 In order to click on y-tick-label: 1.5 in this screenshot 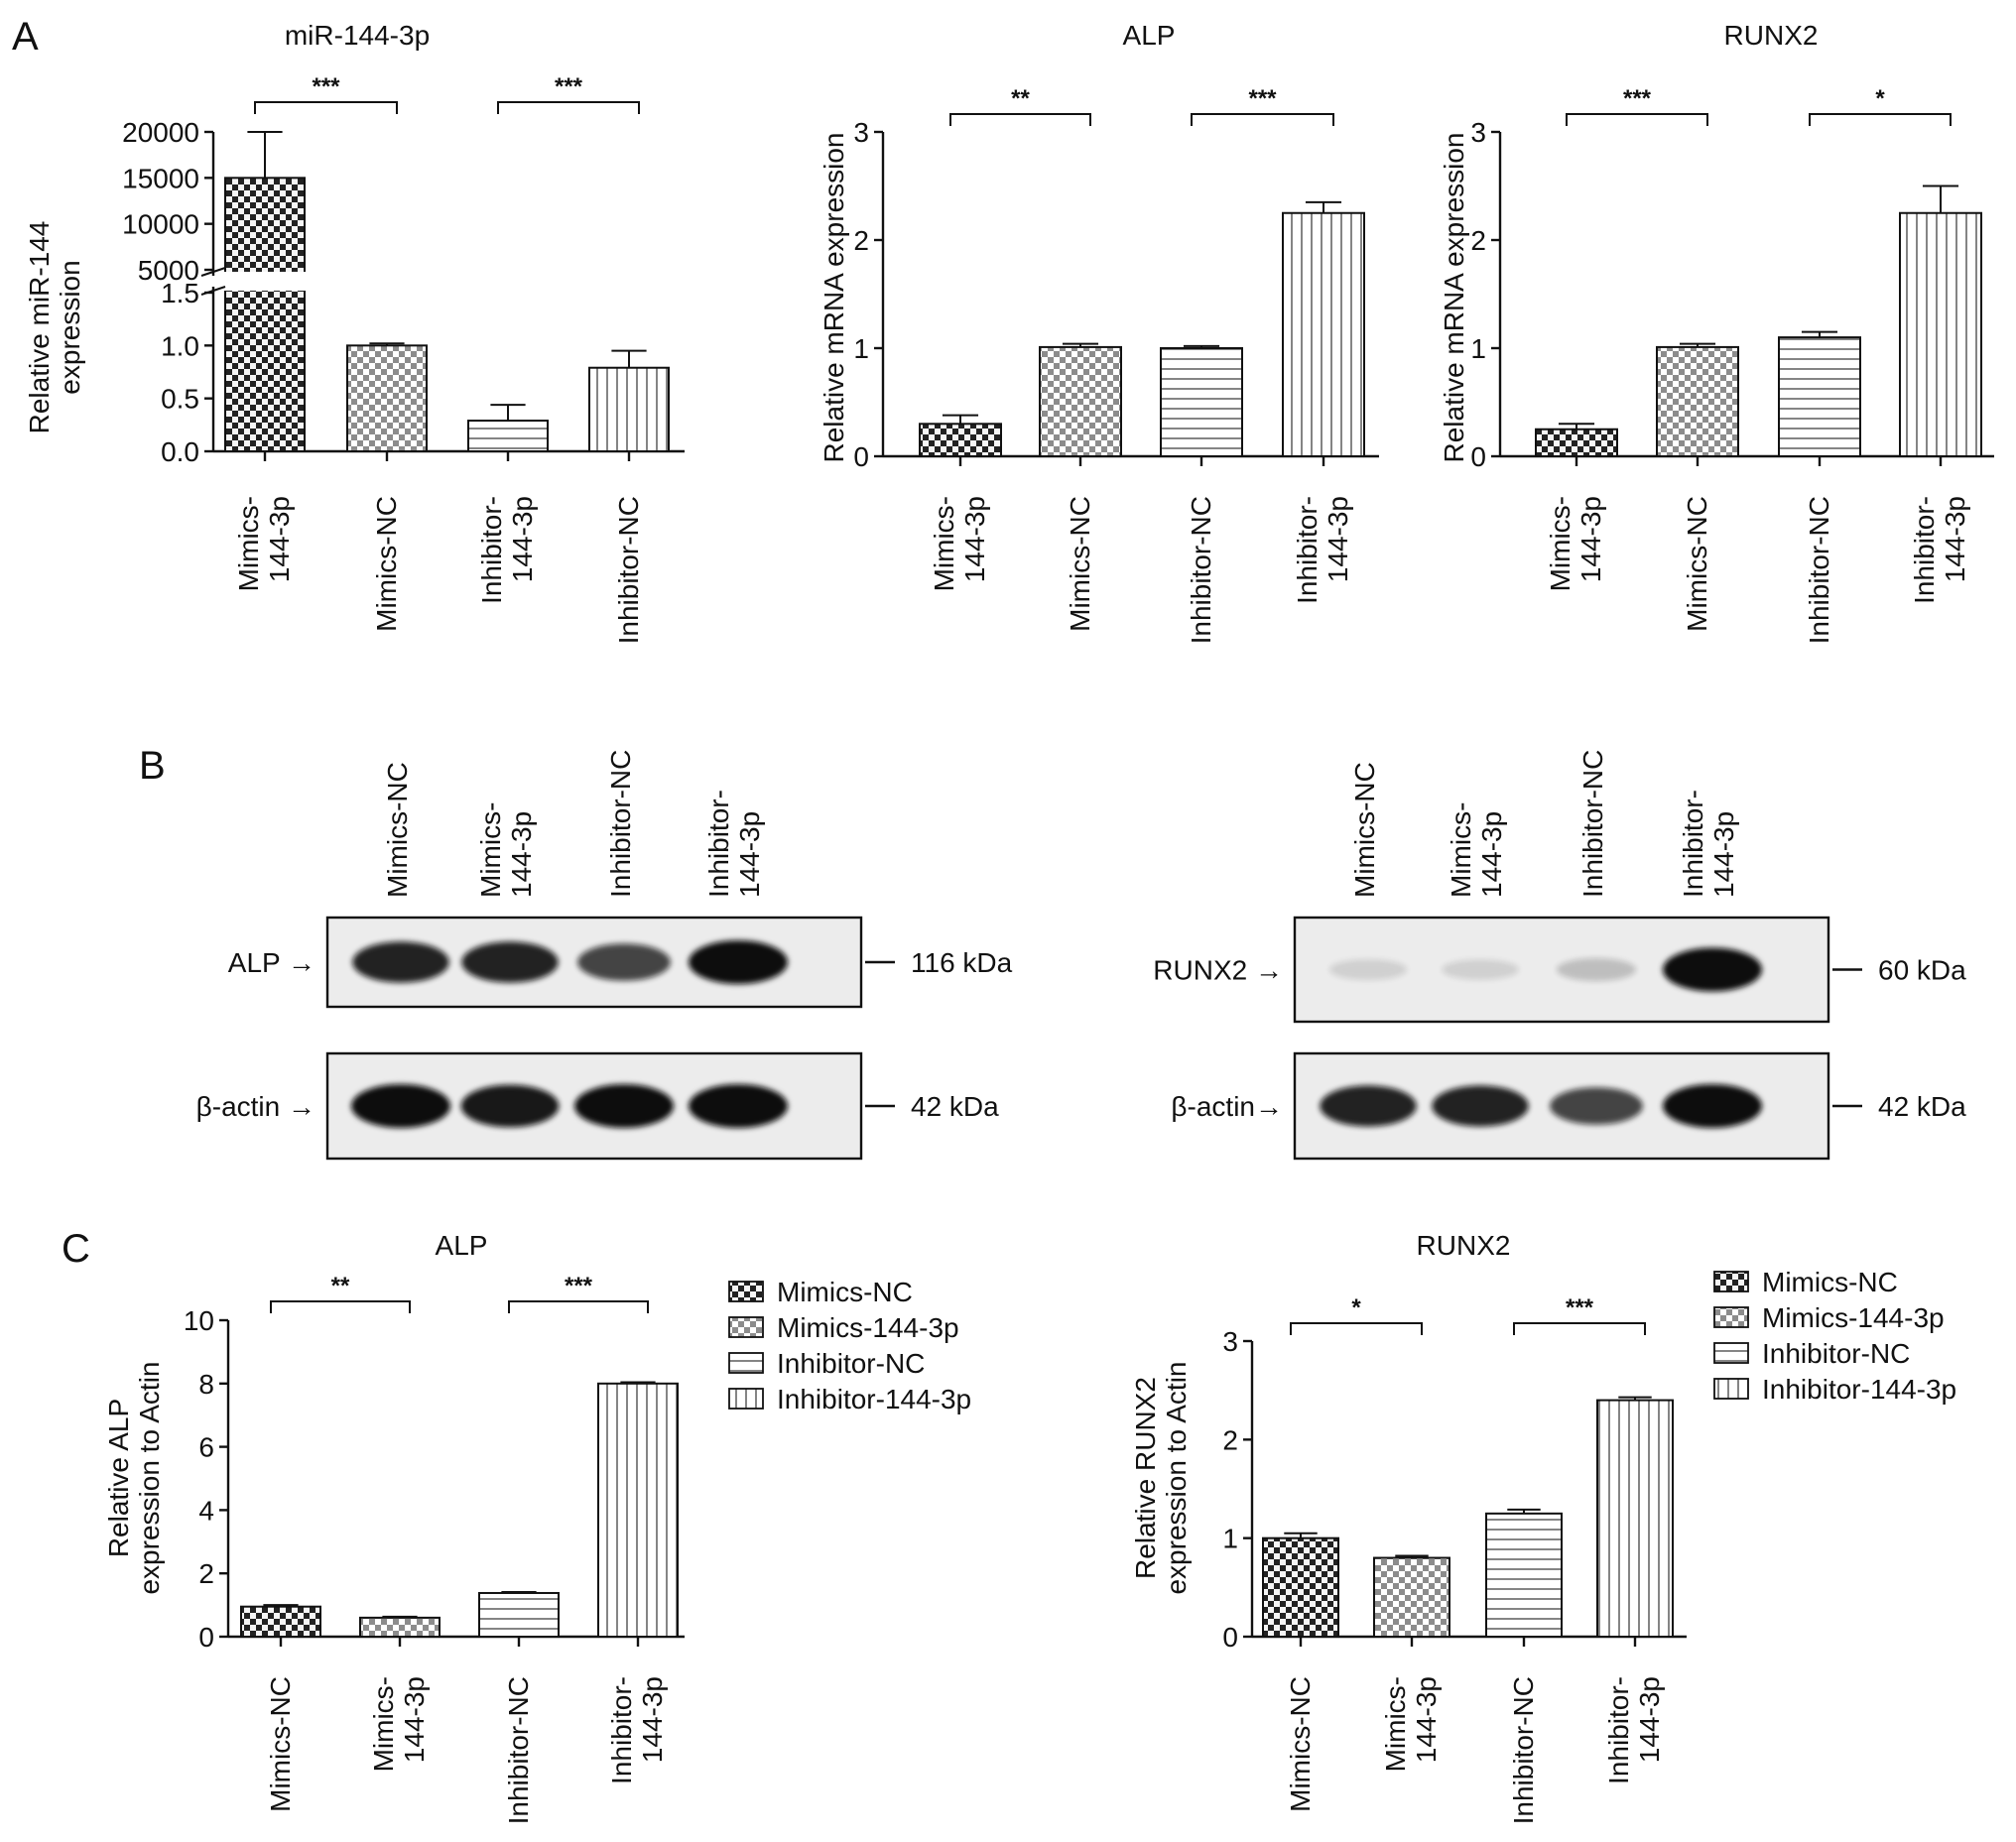, I will do `click(180, 293)`.